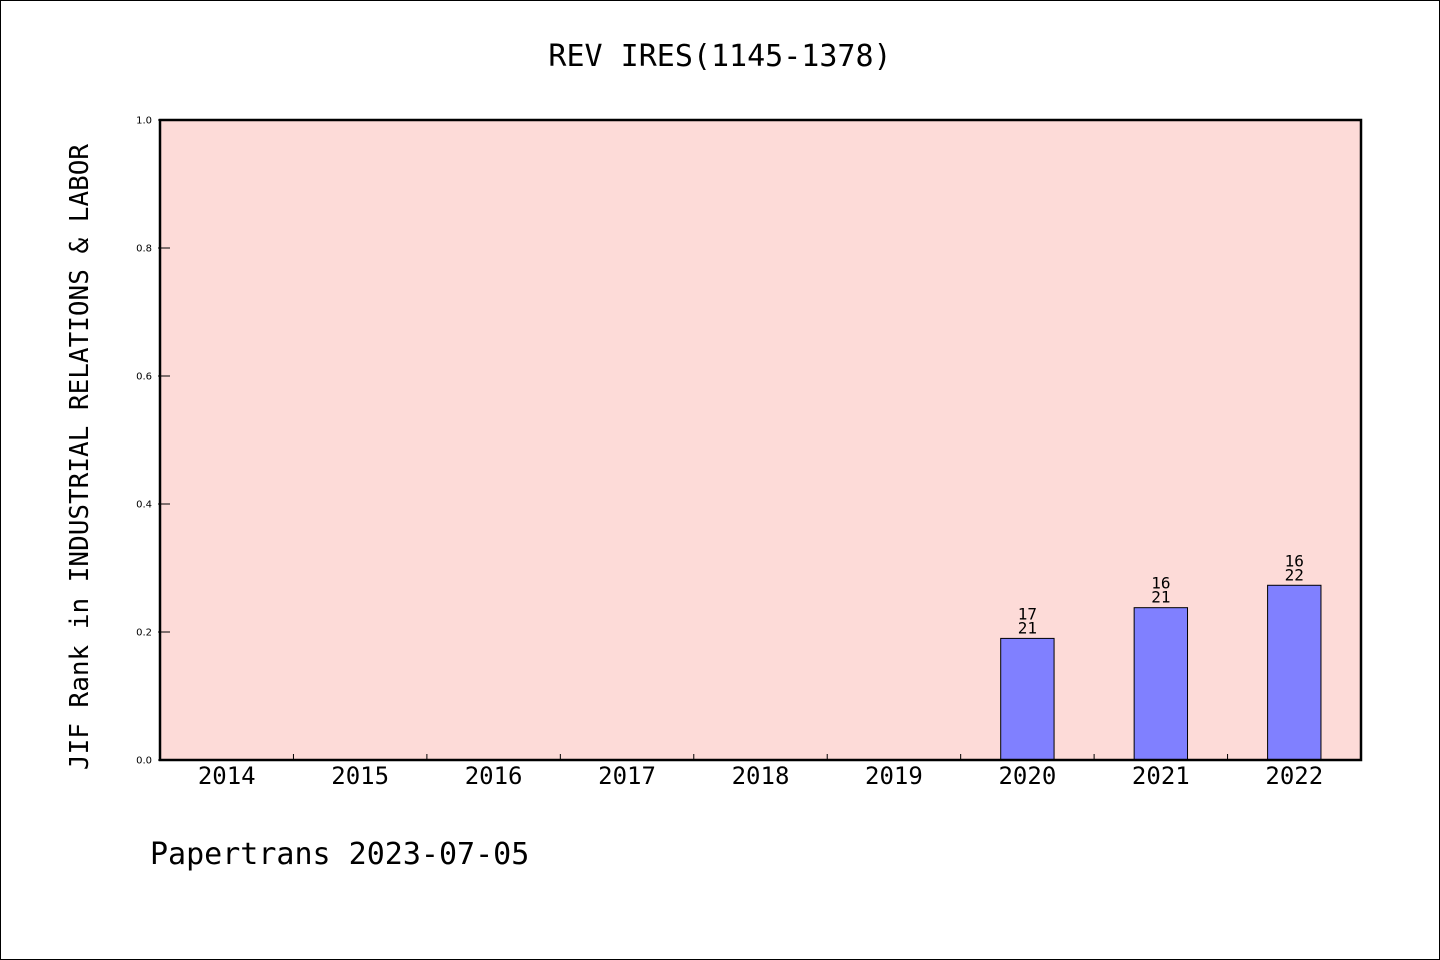 The image size is (1440, 960). What do you see at coordinates (761, 776) in the screenshot?
I see `x-tick-label: 2018` at bounding box center [761, 776].